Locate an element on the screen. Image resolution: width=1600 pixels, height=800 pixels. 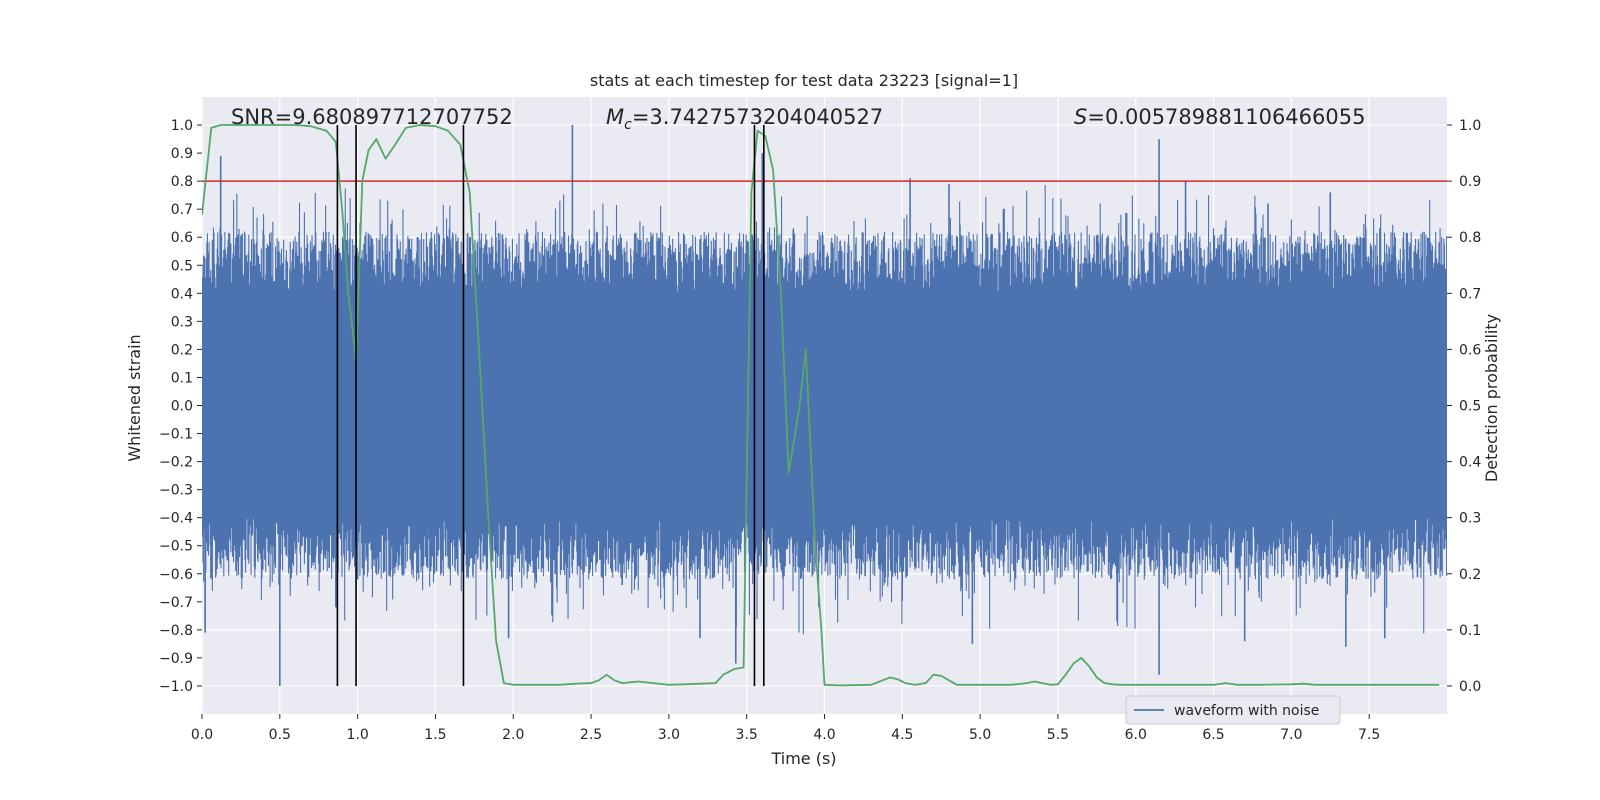
s-annotation: S=0.005789881106466055 is located at coordinates (1219, 117).